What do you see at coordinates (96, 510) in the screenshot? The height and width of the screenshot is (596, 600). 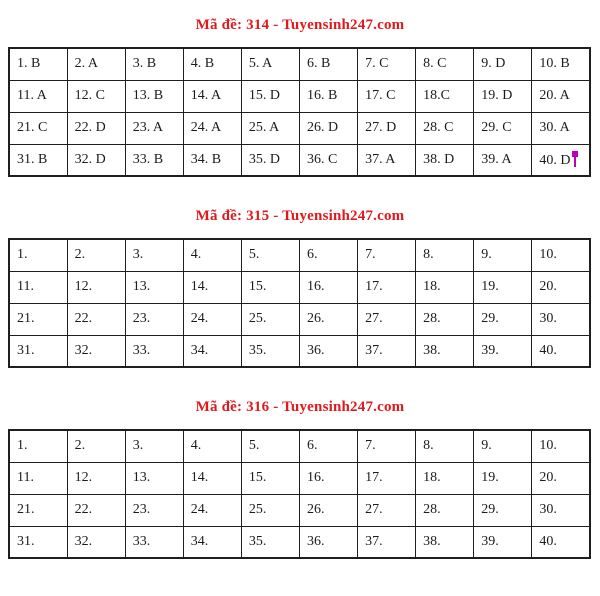 I see `answer-cell: 22.` at bounding box center [96, 510].